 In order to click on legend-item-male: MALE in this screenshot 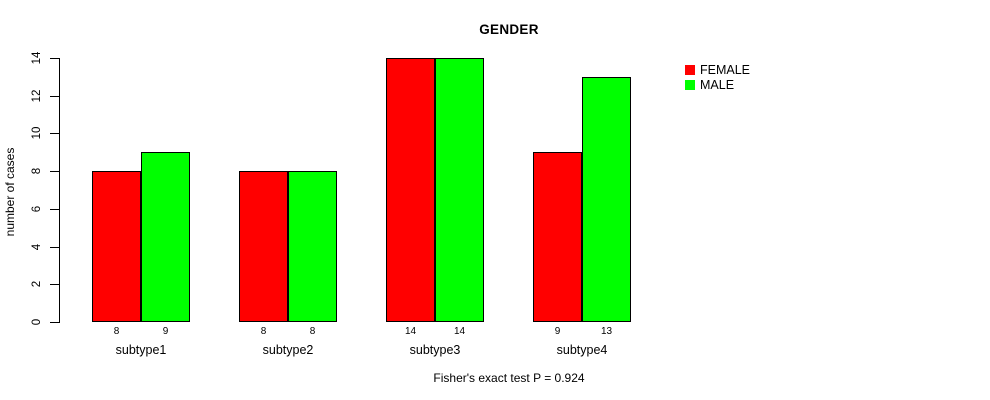, I will do `click(717, 84)`.